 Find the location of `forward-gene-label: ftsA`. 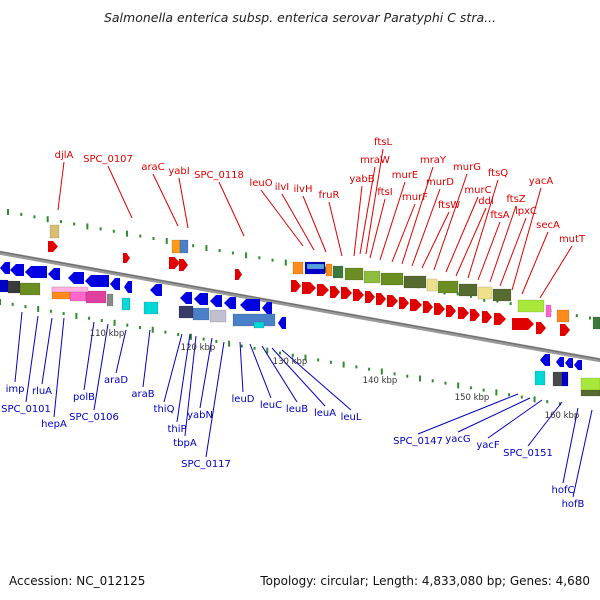

forward-gene-label: ftsA is located at coordinates (499, 215).